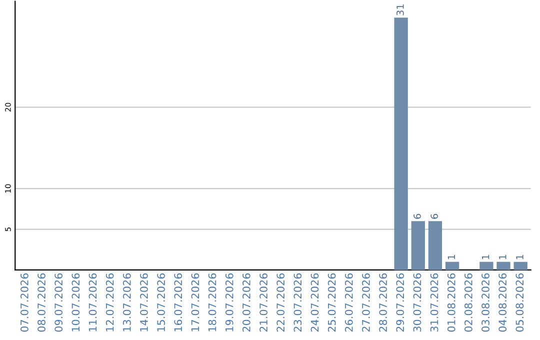 This screenshot has height=340, width=540. What do you see at coordinates (417, 302) in the screenshot?
I see `x-tick-label: 30.07.2026` at bounding box center [417, 302].